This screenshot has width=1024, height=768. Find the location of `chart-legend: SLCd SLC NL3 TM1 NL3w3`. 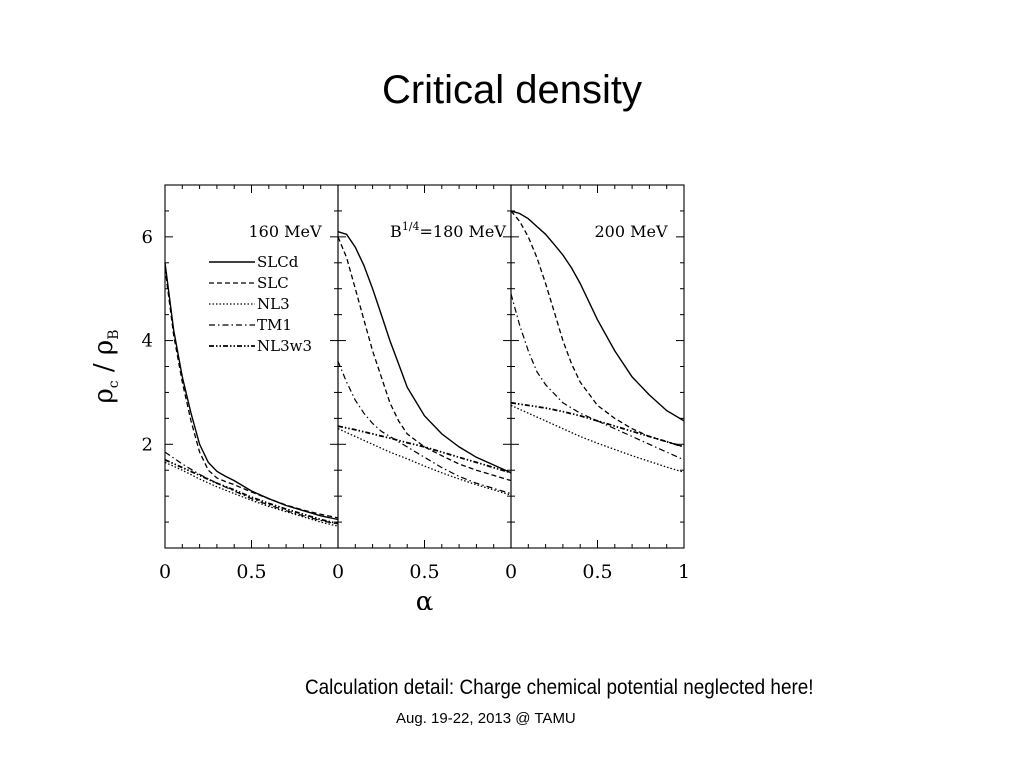

chart-legend: SLCd SLC NL3 TM1 NL3w3 is located at coordinates (260, 304).